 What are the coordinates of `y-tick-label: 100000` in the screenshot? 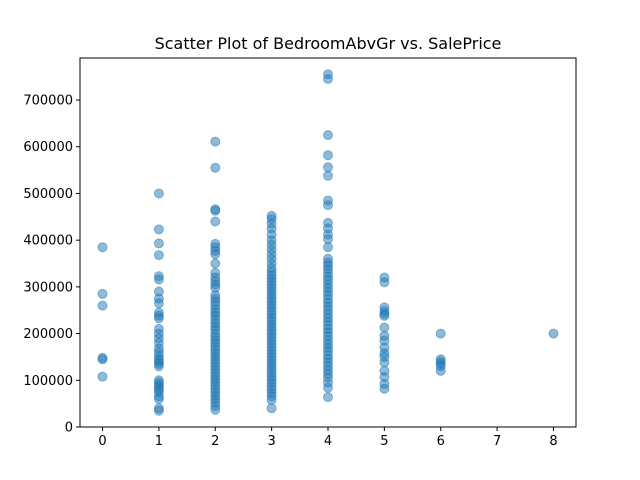 It's located at (48, 381).